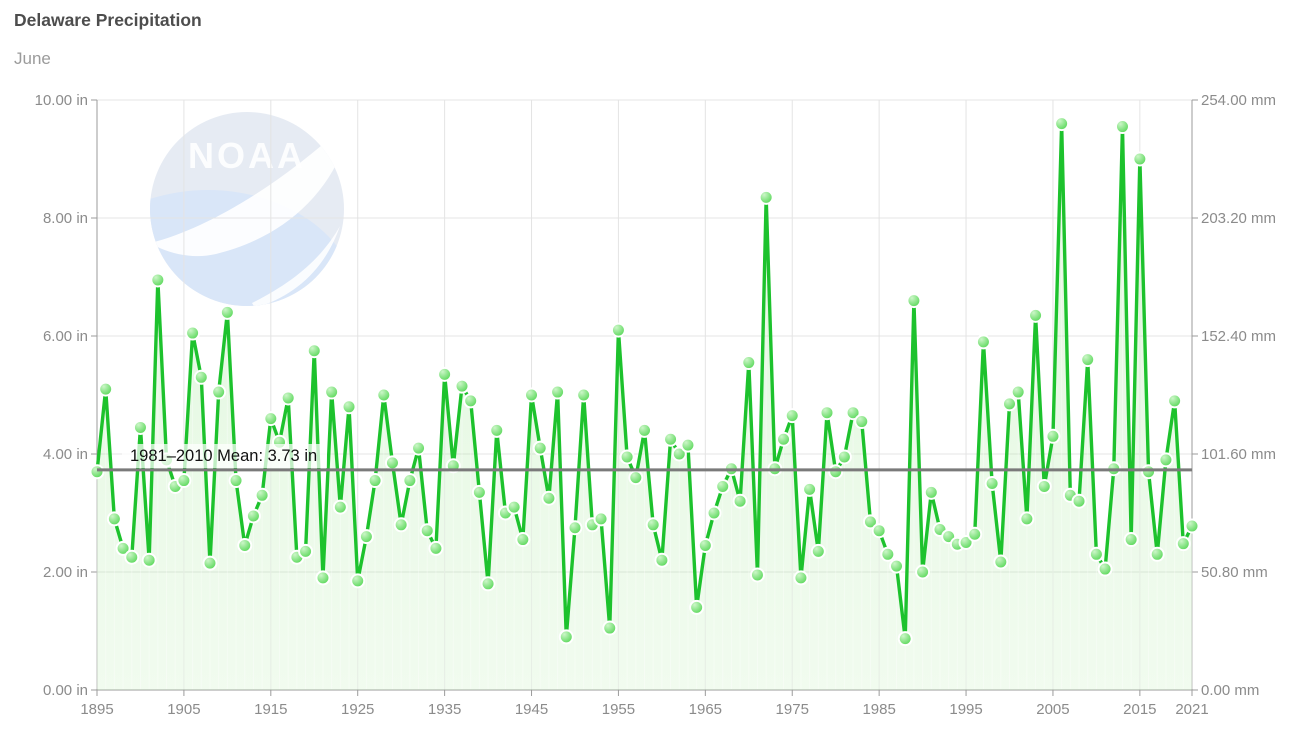  What do you see at coordinates (1096, 554) in the screenshot?
I see `data-point-2010: 2010: 2.30 in` at bounding box center [1096, 554].